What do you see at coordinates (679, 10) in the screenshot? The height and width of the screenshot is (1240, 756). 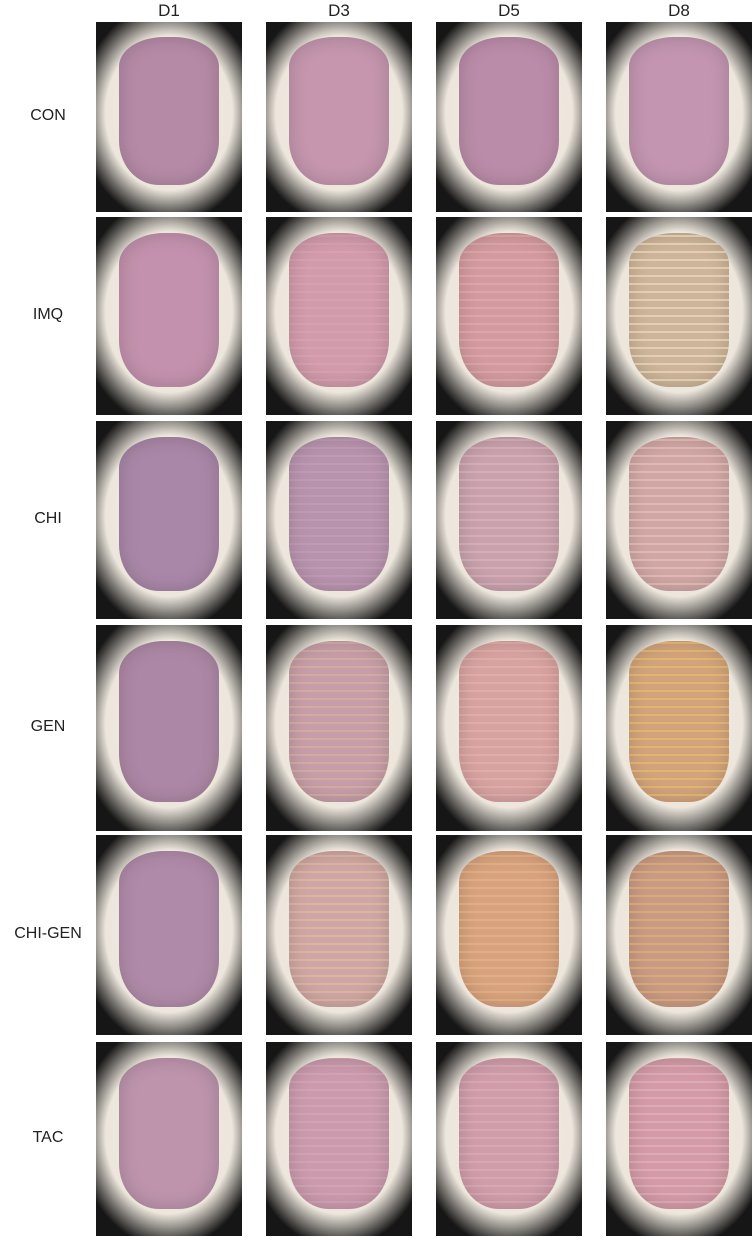 I see `column-header-d8: D8` at bounding box center [679, 10].